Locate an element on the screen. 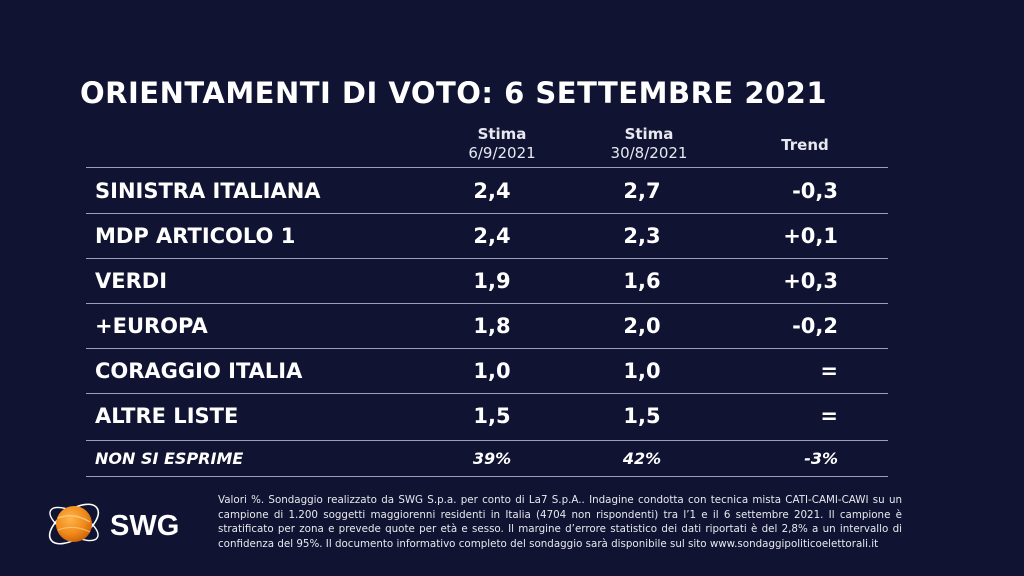 This screenshot has height=576, width=1024. row-trend: -0,2 is located at coordinates (815, 326).